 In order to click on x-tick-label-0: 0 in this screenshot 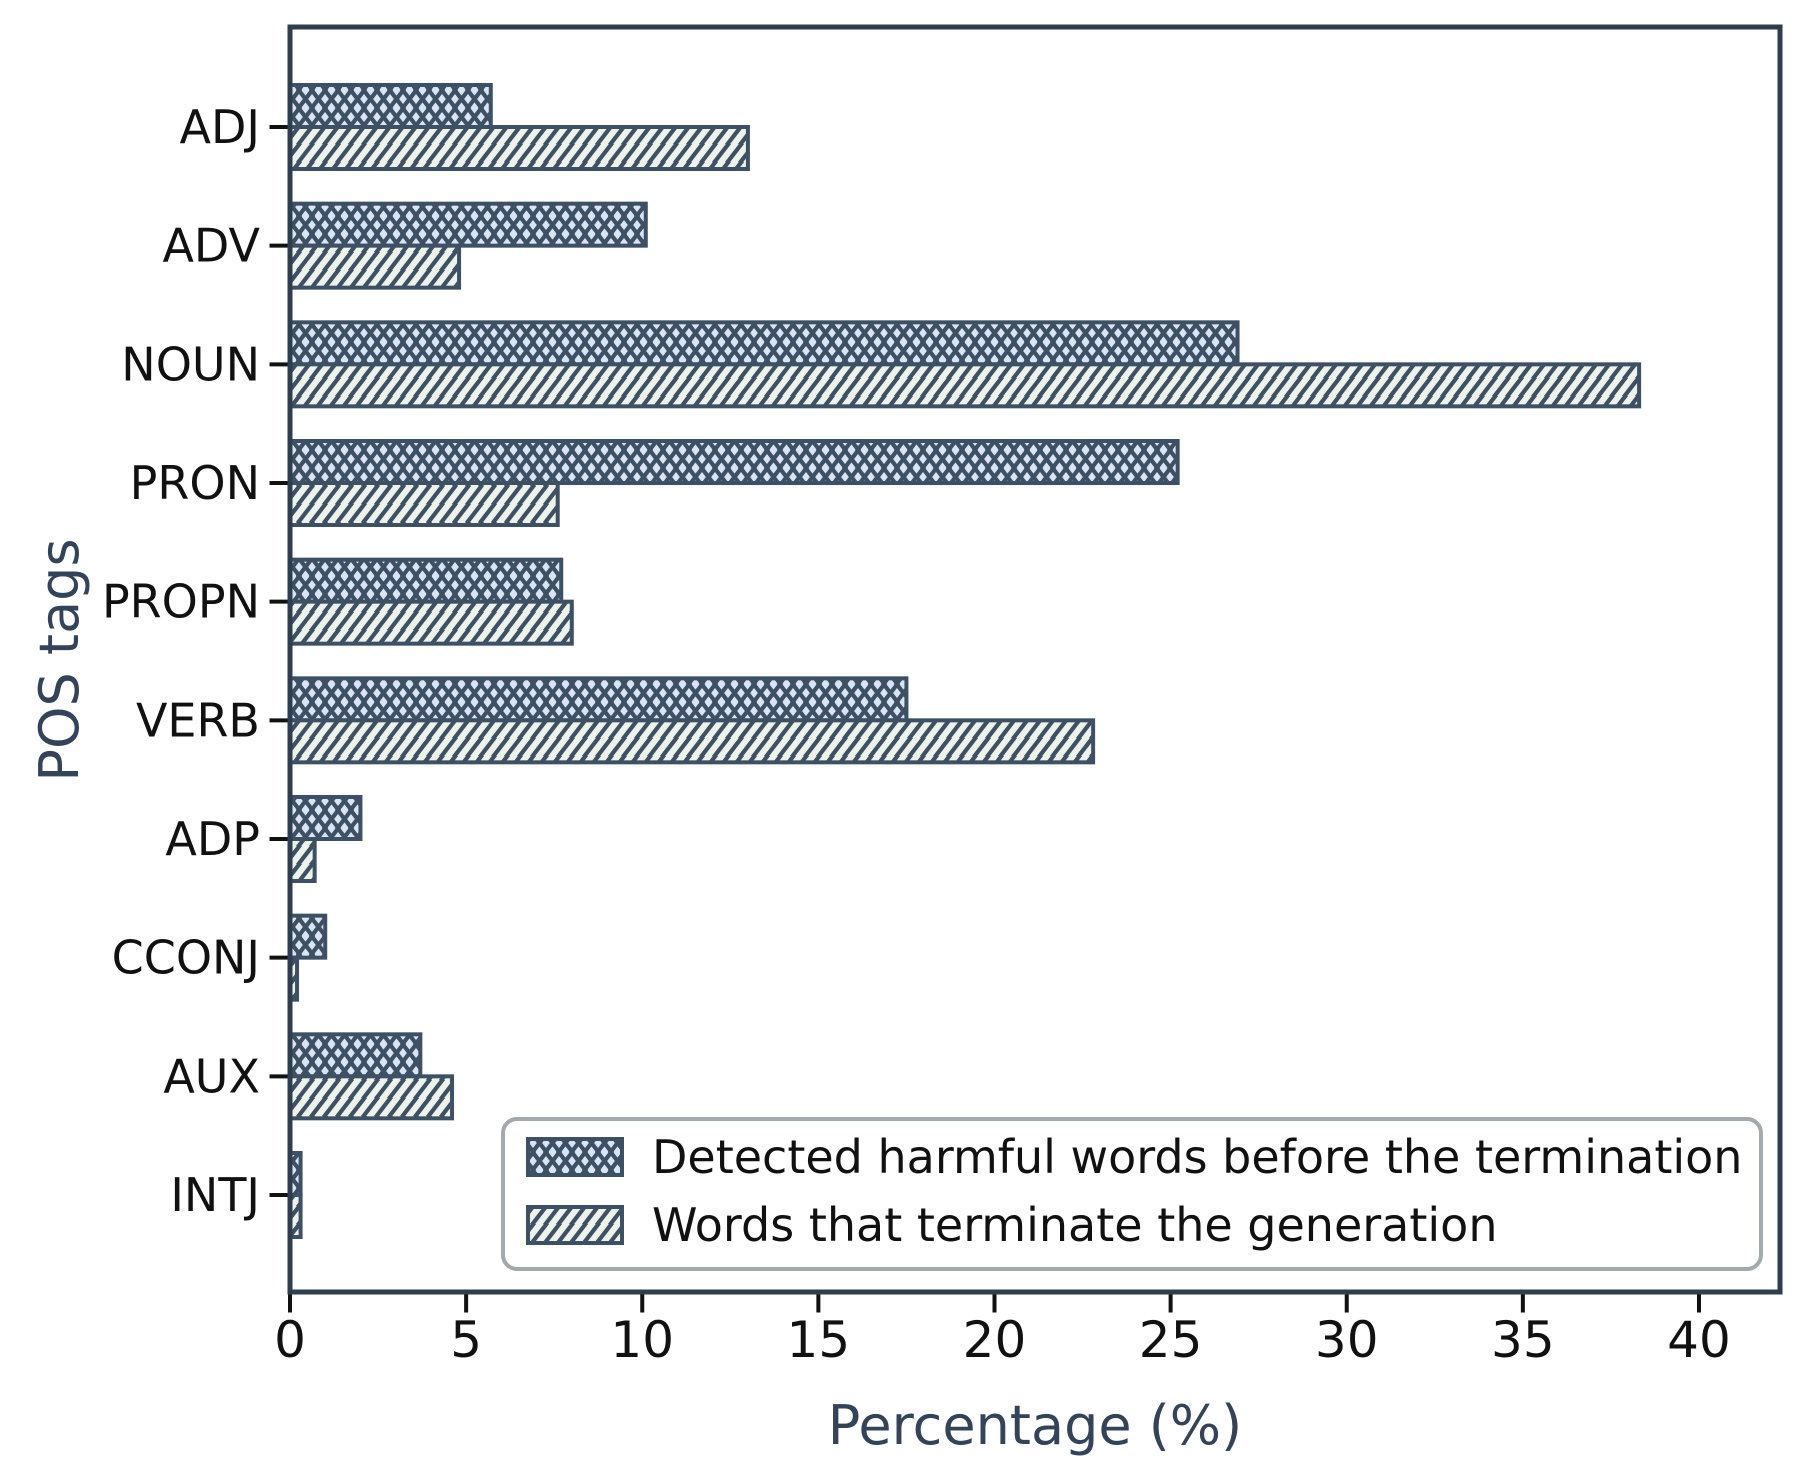, I will do `click(290, 1340)`.